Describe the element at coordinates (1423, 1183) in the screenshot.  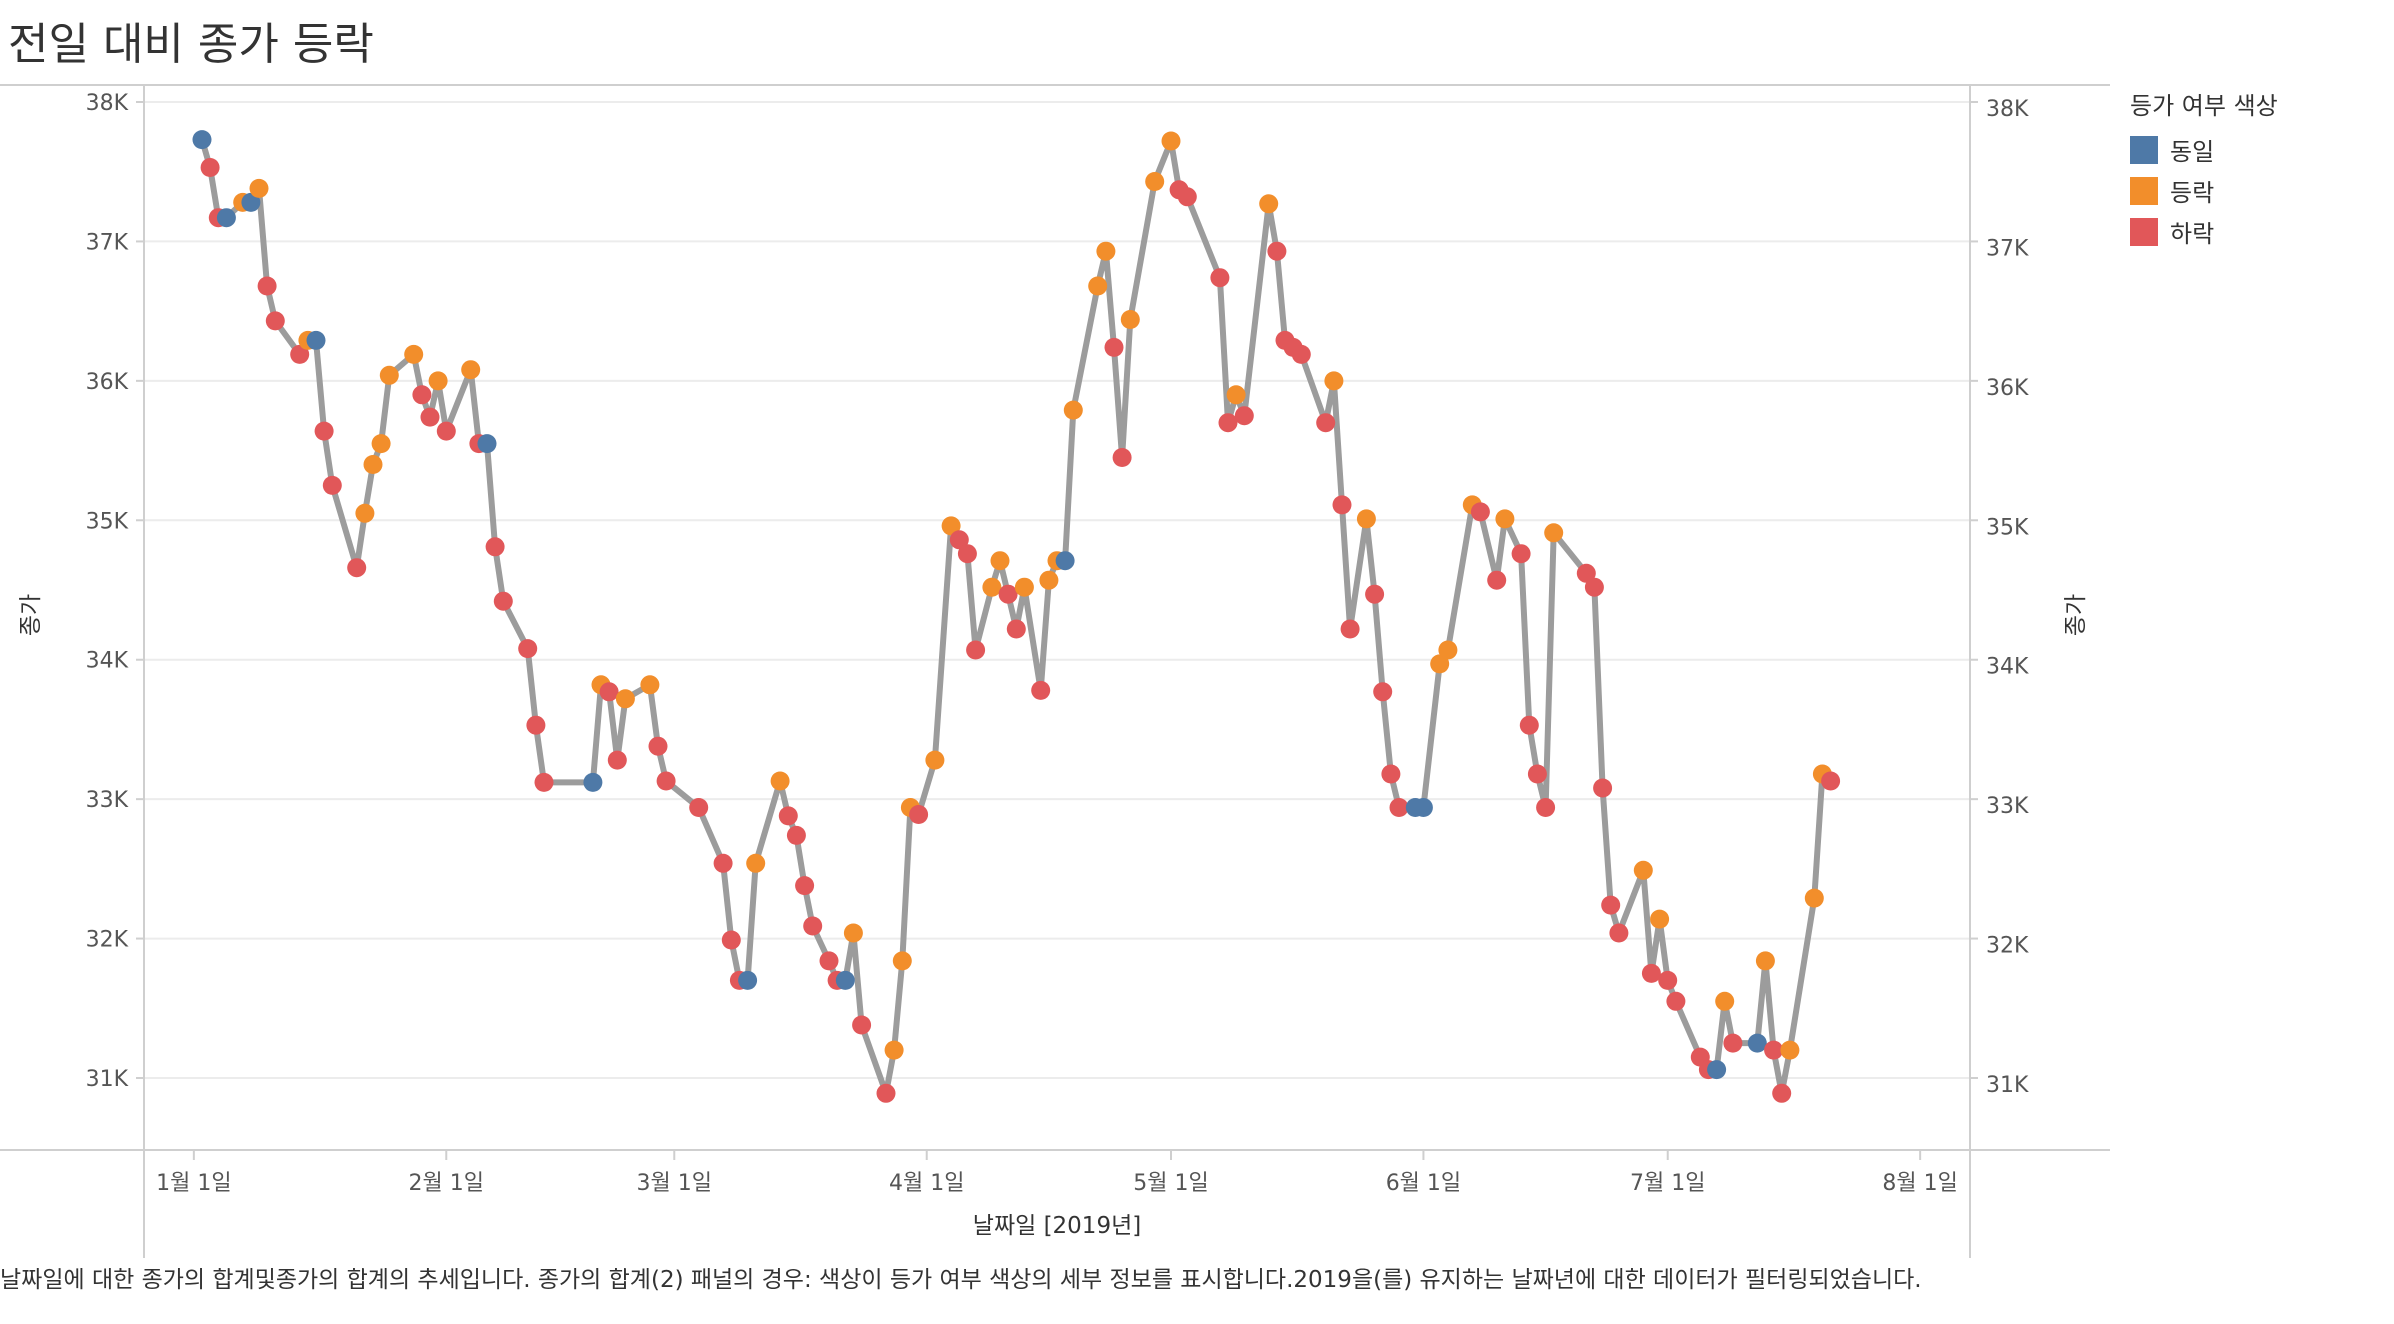
I see `x-tick-label: 6월 1일` at that location.